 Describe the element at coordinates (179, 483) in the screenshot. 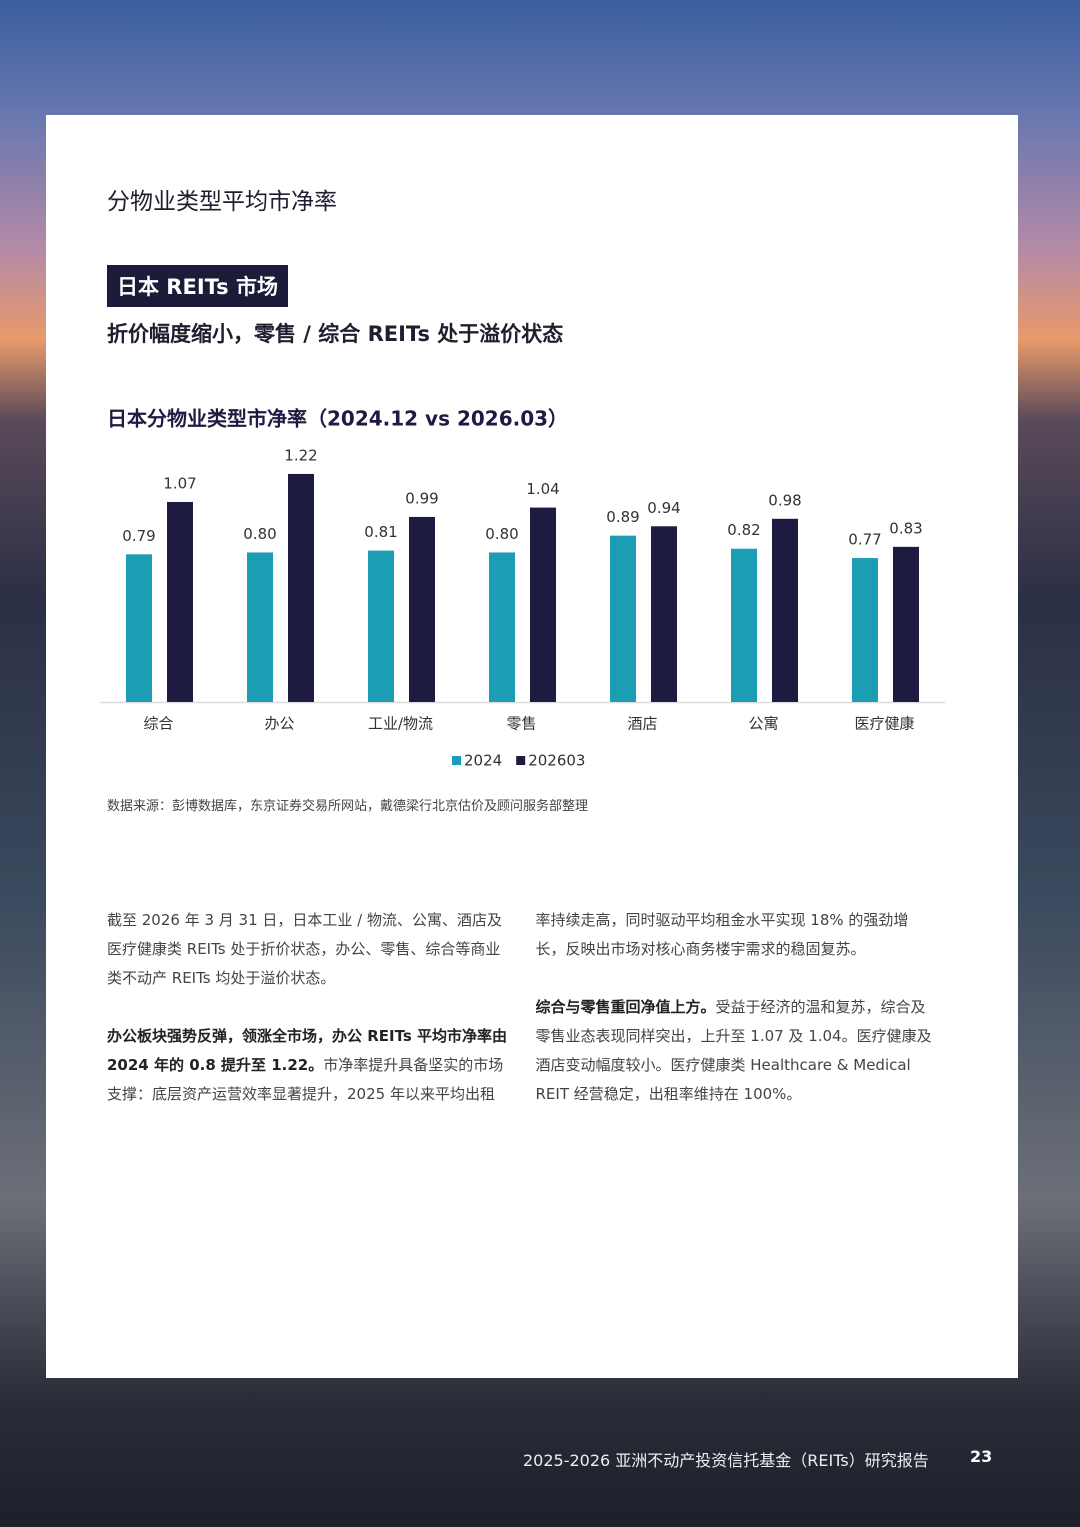

I see `value-label: 1.07` at that location.